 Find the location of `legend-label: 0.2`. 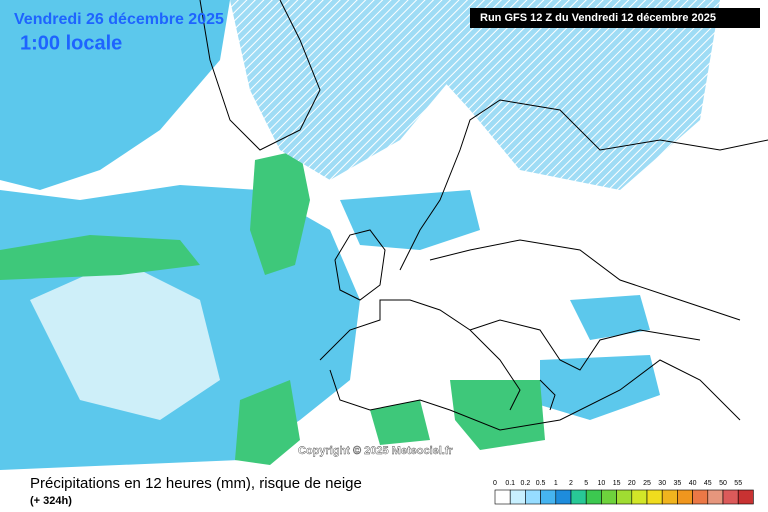

legend-label: 0.2 is located at coordinates (526, 483).